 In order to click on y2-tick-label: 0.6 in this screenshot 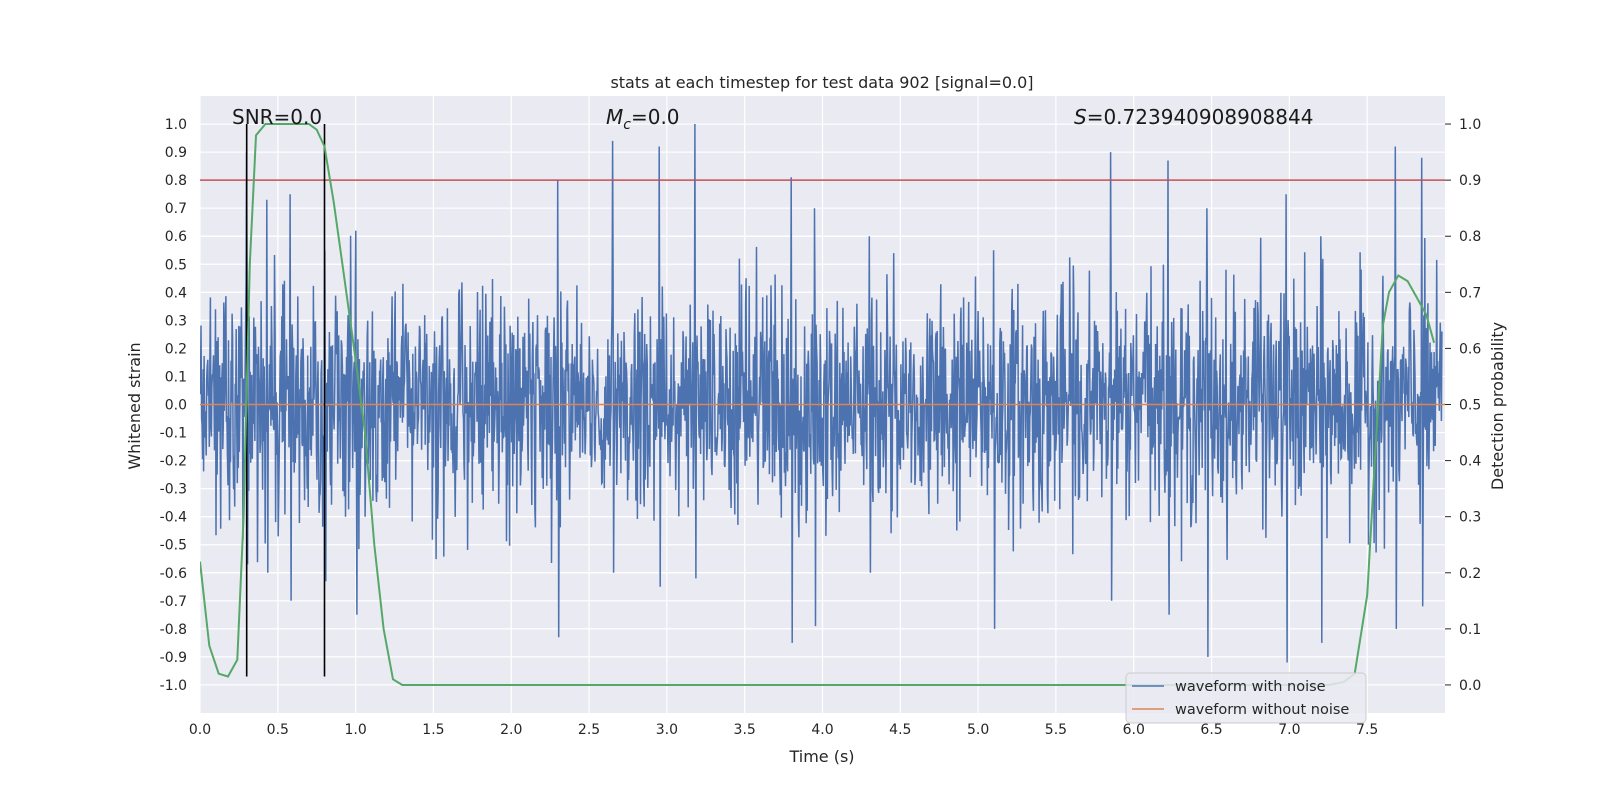, I will do `click(1470, 349)`.